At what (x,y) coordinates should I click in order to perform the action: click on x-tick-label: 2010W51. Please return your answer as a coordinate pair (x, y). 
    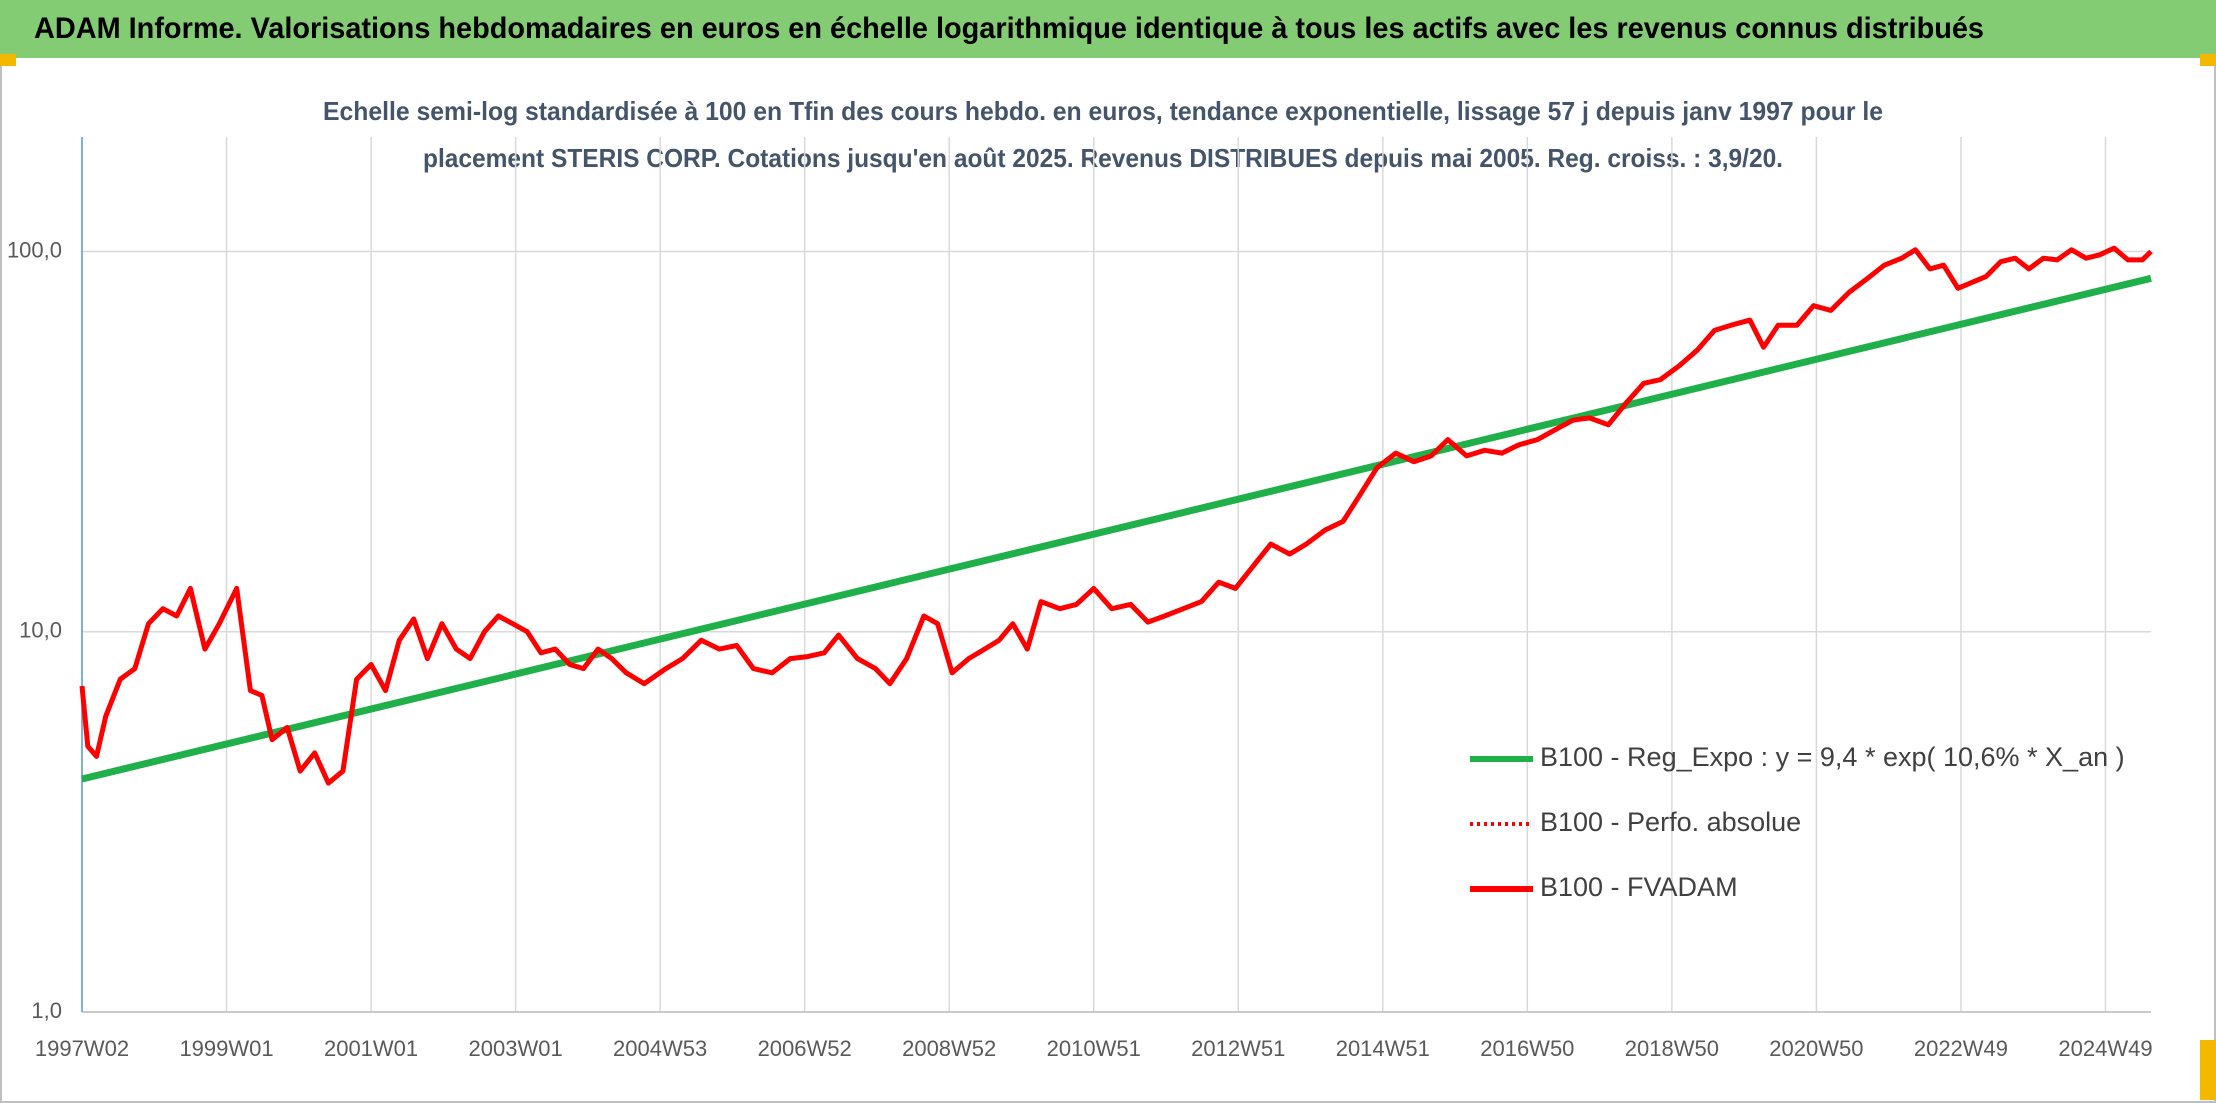
    Looking at the image, I should click on (1094, 1048).